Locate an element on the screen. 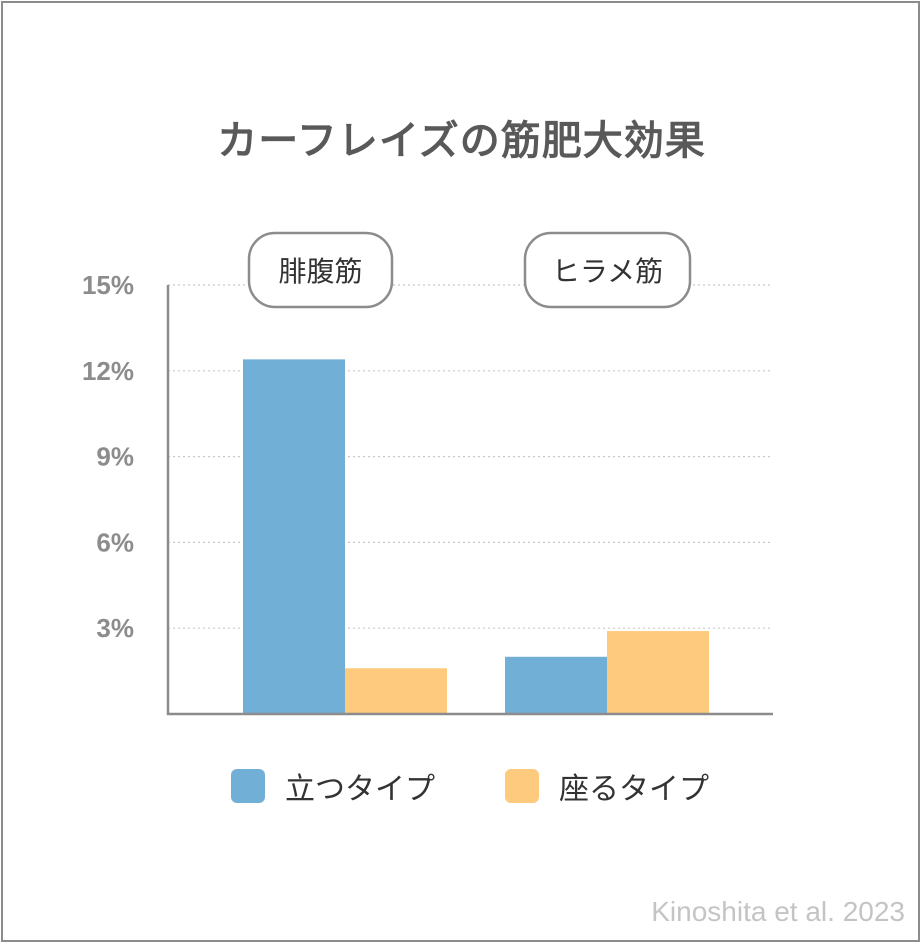 The height and width of the screenshot is (945, 923). category-label: 腓腹筋 is located at coordinates (320, 271).